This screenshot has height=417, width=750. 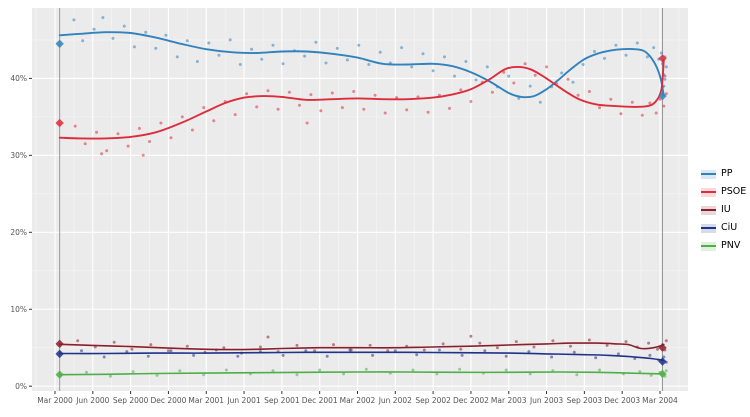 What do you see at coordinates (723, 228) in the screenshot?
I see `legend-item-ciu: CiU` at bounding box center [723, 228].